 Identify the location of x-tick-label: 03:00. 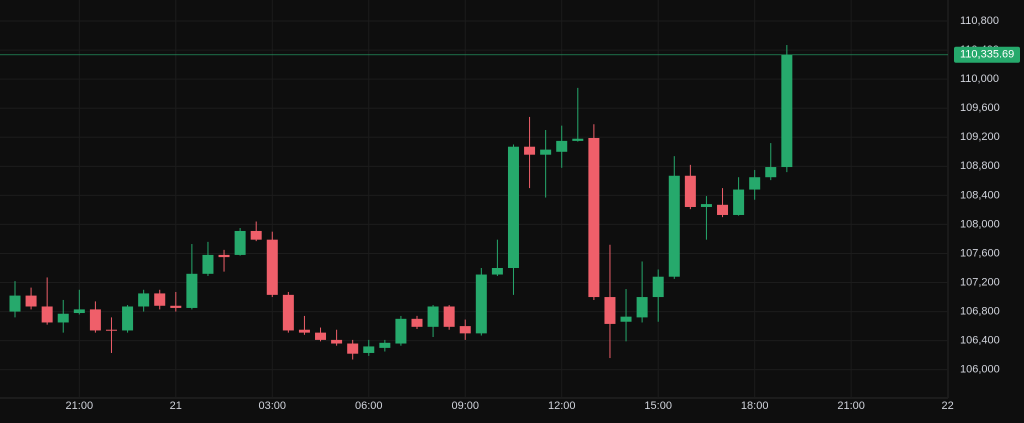
(273, 406).